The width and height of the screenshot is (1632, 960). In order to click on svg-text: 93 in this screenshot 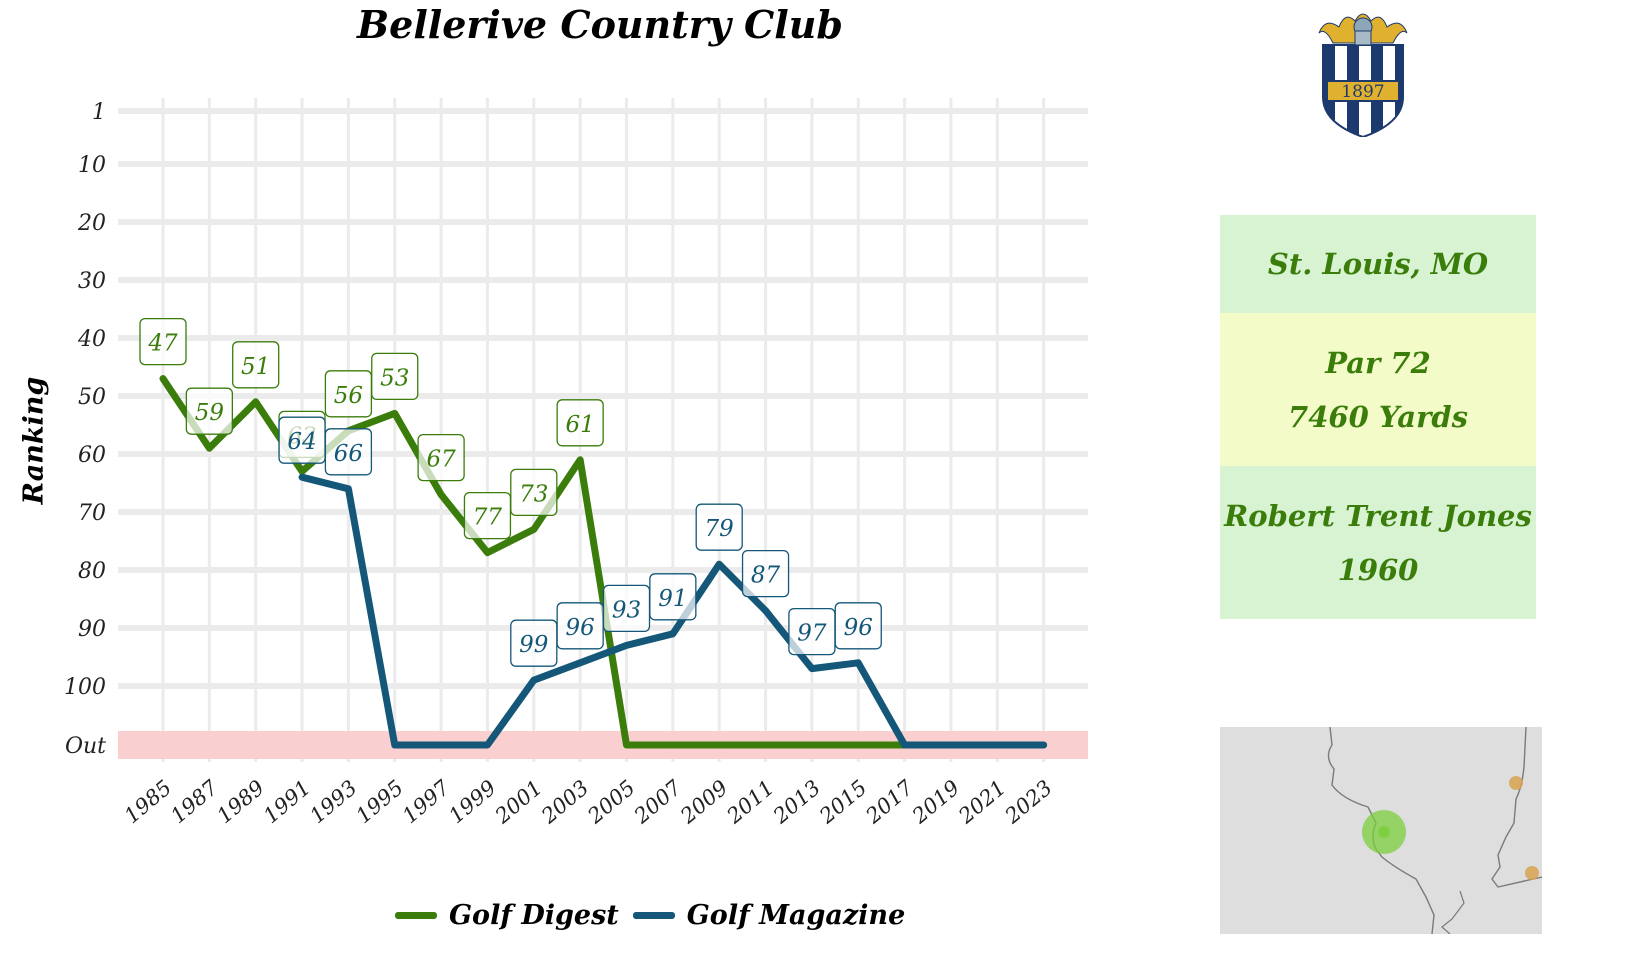, I will do `click(626, 610)`.